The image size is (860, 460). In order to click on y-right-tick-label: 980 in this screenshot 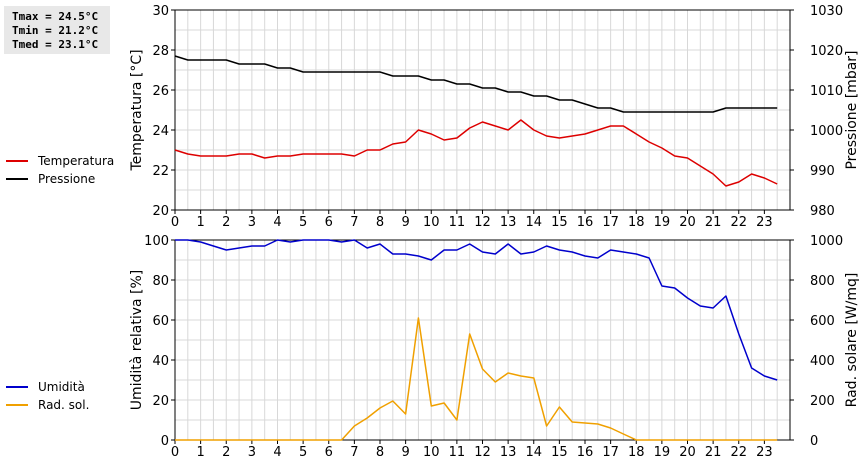, I will do `click(822, 211)`.